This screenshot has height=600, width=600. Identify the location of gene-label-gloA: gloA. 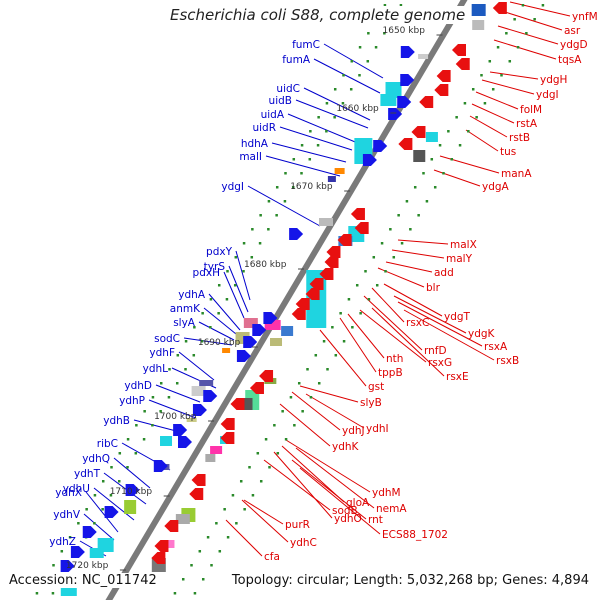
(358, 503).